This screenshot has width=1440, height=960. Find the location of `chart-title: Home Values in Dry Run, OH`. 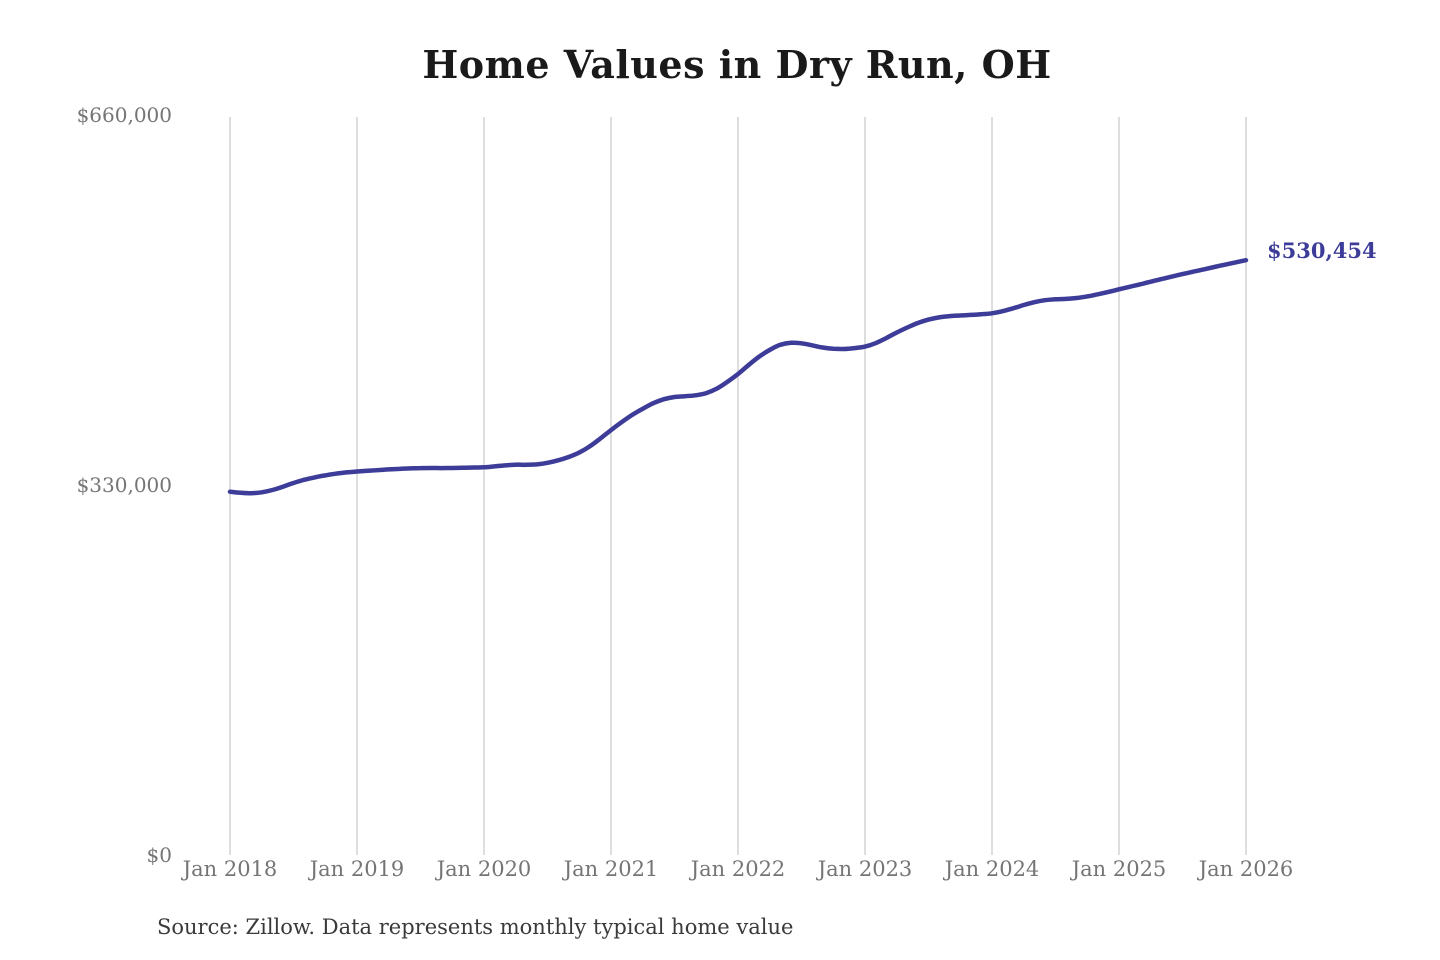

chart-title: Home Values in Dry Run, OH is located at coordinates (737, 64).